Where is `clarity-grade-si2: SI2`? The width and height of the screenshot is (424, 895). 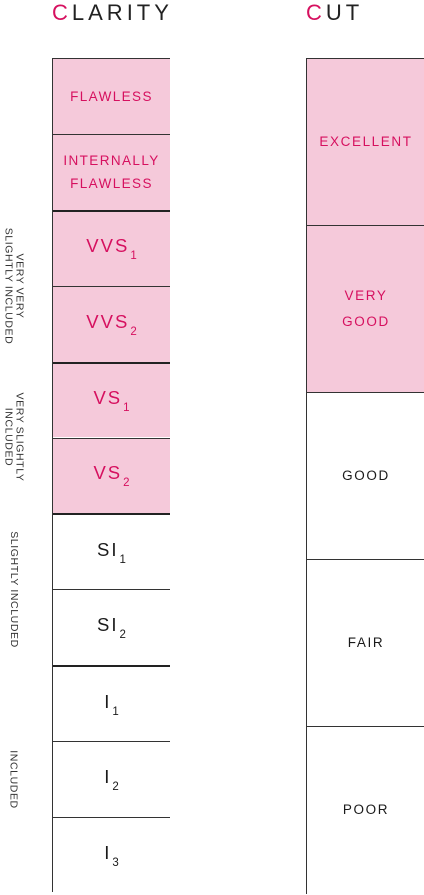
clarity-grade-si2: SI2 is located at coordinates (111, 627).